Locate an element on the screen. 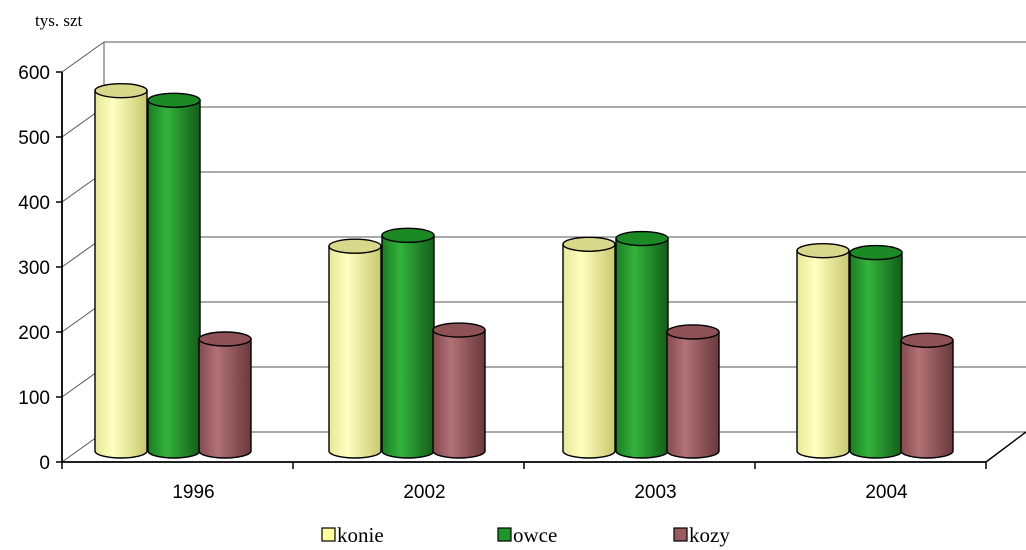 Image resolution: width=1026 pixels, height=550 pixels. y-tick-label: 400 is located at coordinates (34, 203).